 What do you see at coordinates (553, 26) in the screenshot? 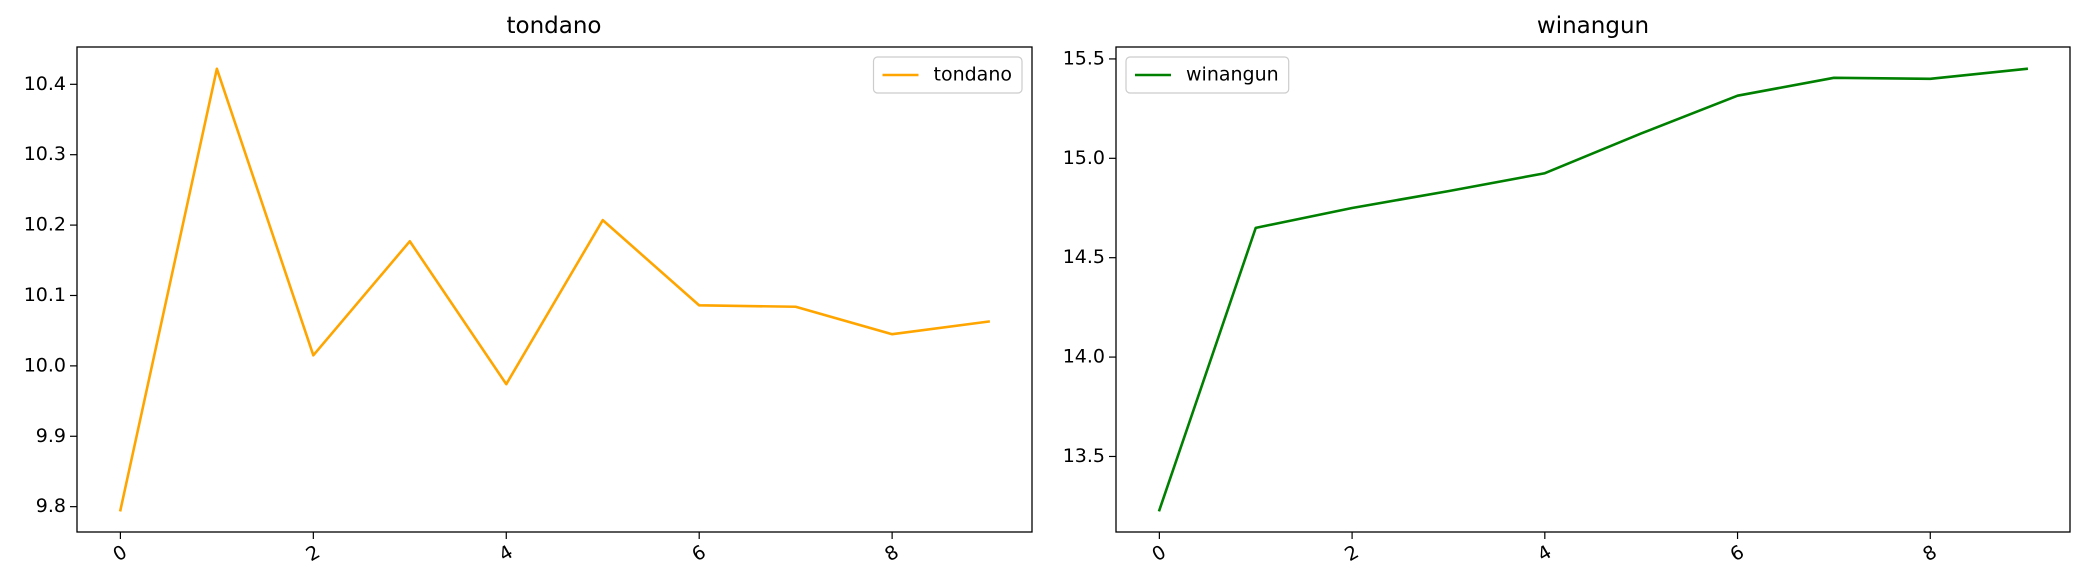
I see `chart-title: tondano` at bounding box center [553, 26].